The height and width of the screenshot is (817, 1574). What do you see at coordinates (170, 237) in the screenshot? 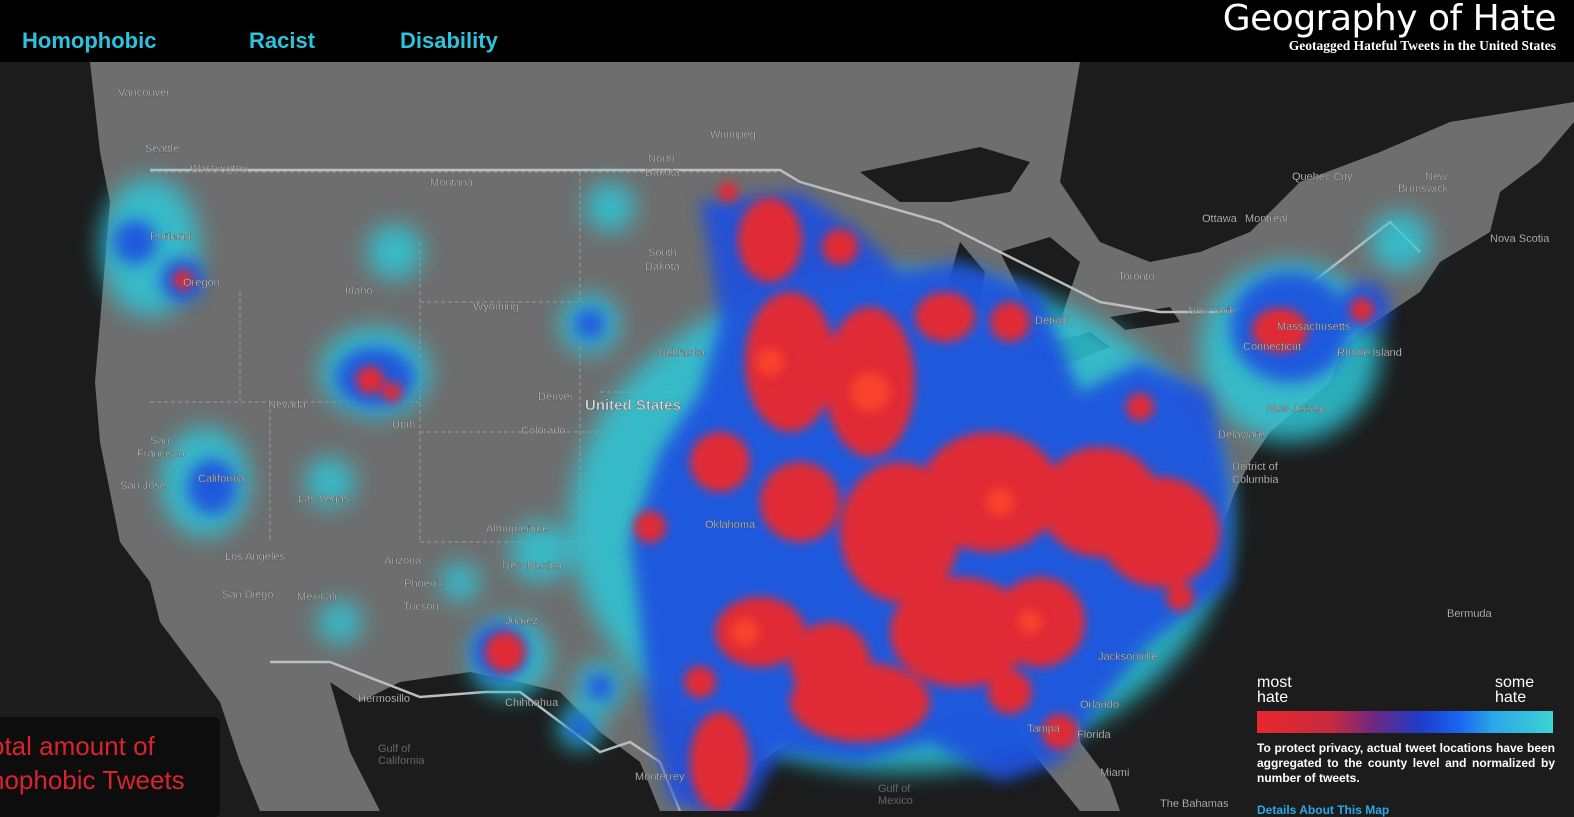
I see `map-label: Portland` at bounding box center [170, 237].